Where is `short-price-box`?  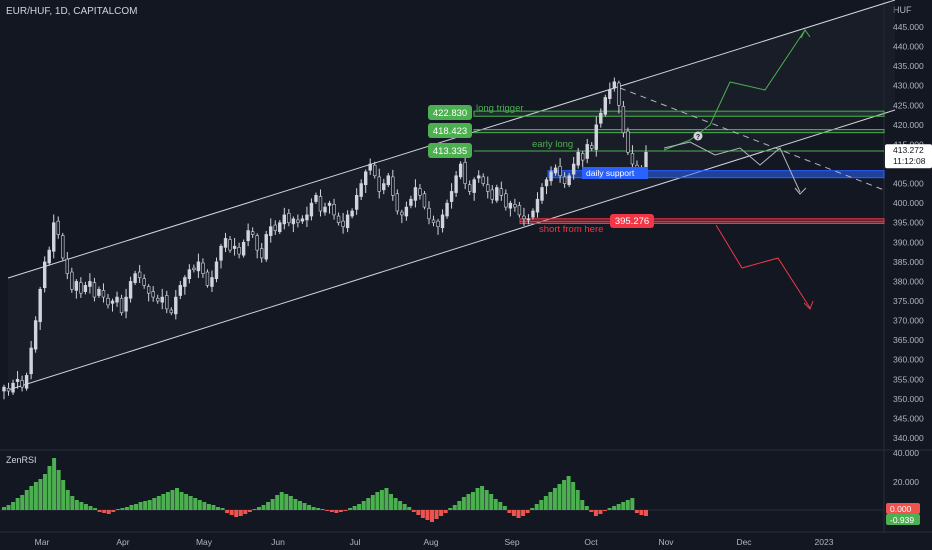
short-price-box is located at coordinates (632, 221).